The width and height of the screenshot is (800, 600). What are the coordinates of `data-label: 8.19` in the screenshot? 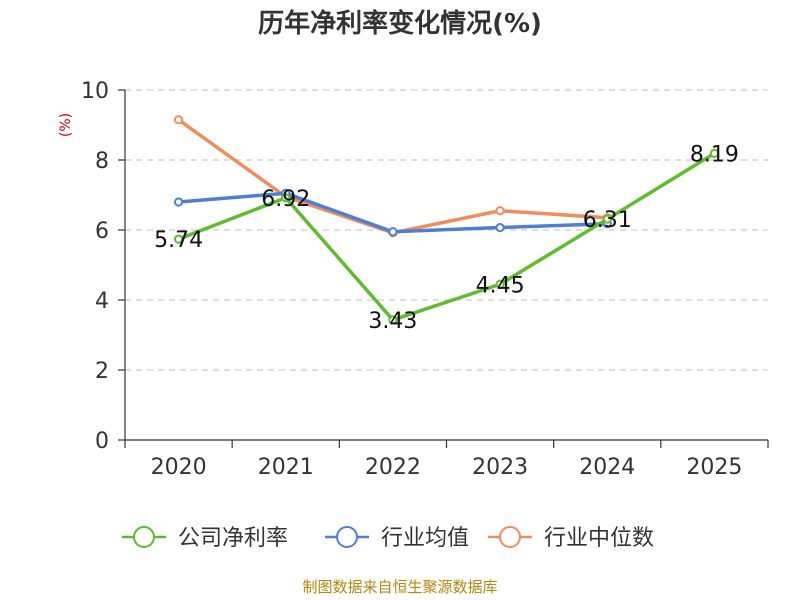 It's located at (714, 154).